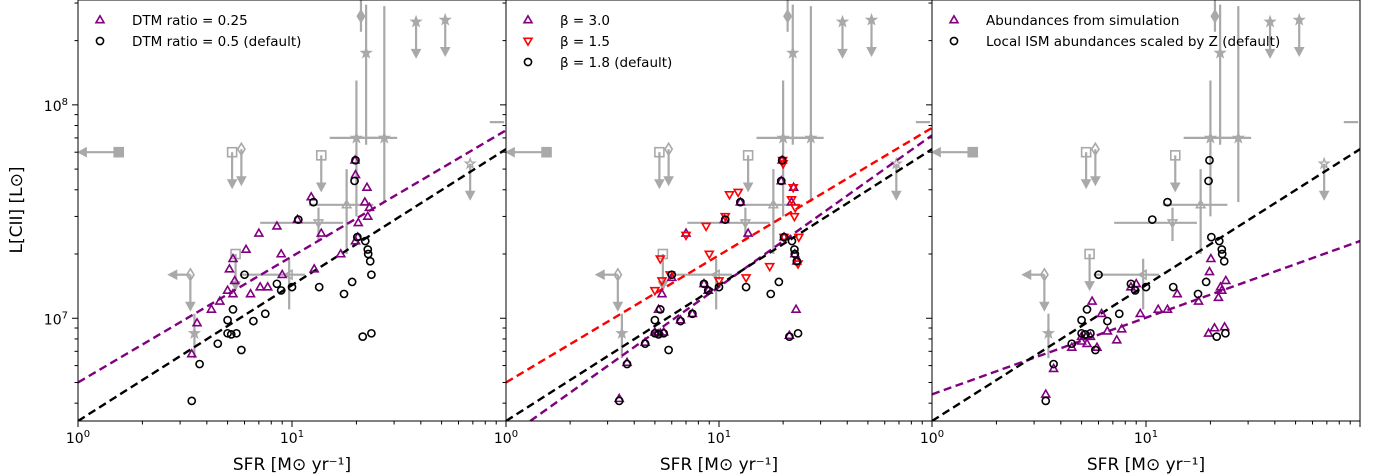 Image resolution: width=1374 pixels, height=475 pixels. Describe the element at coordinates (719, 465) in the screenshot. I see `x-axis-label: SFR [M⊙ yr⁻¹]` at that location.